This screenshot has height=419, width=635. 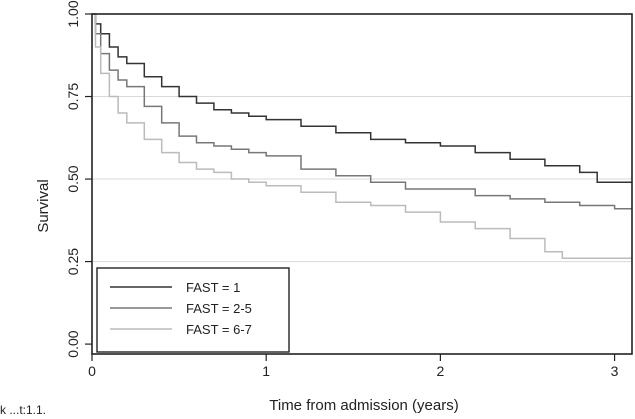 I want to click on y-tick-label-0: 0.00, so click(x=73, y=343).